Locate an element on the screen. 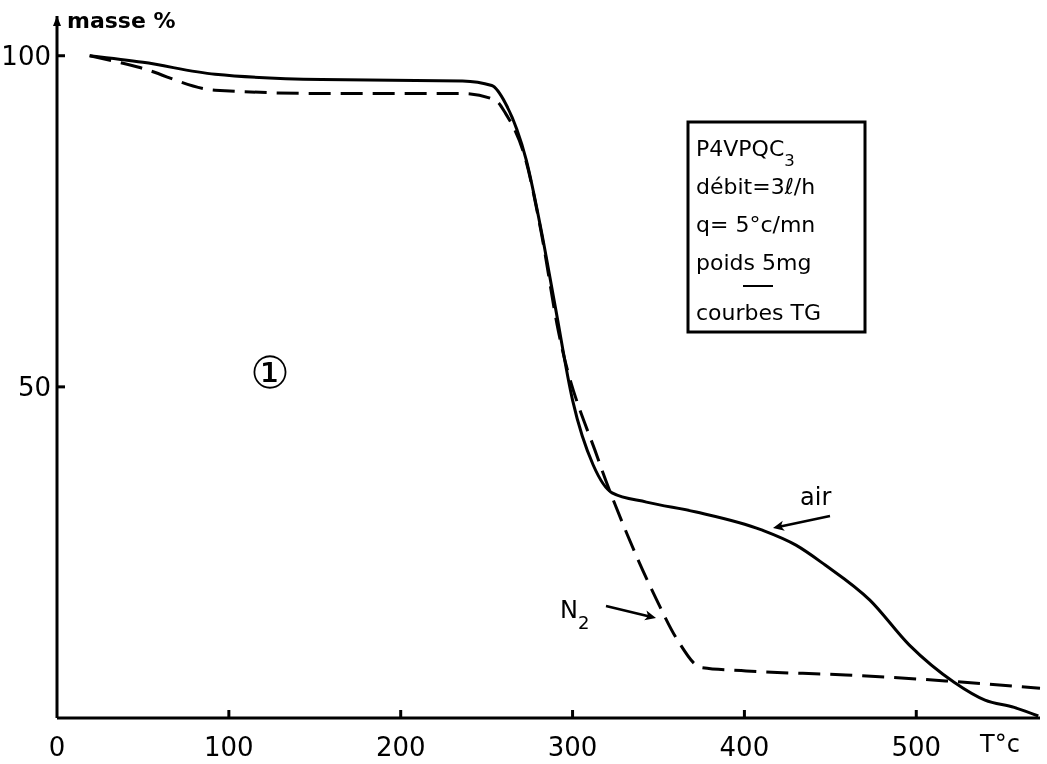 This screenshot has height=764, width=1047. x-tick-label: 0 is located at coordinates (57, 747).